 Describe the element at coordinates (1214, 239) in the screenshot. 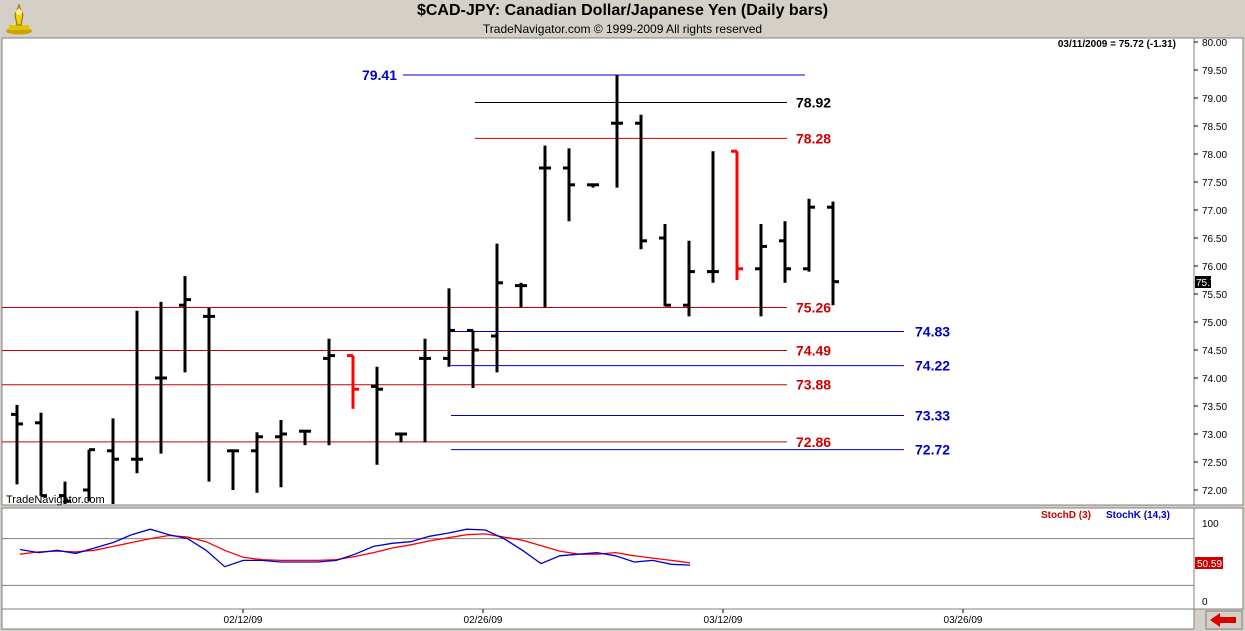

I see `price-tick-label: 76.50` at that location.